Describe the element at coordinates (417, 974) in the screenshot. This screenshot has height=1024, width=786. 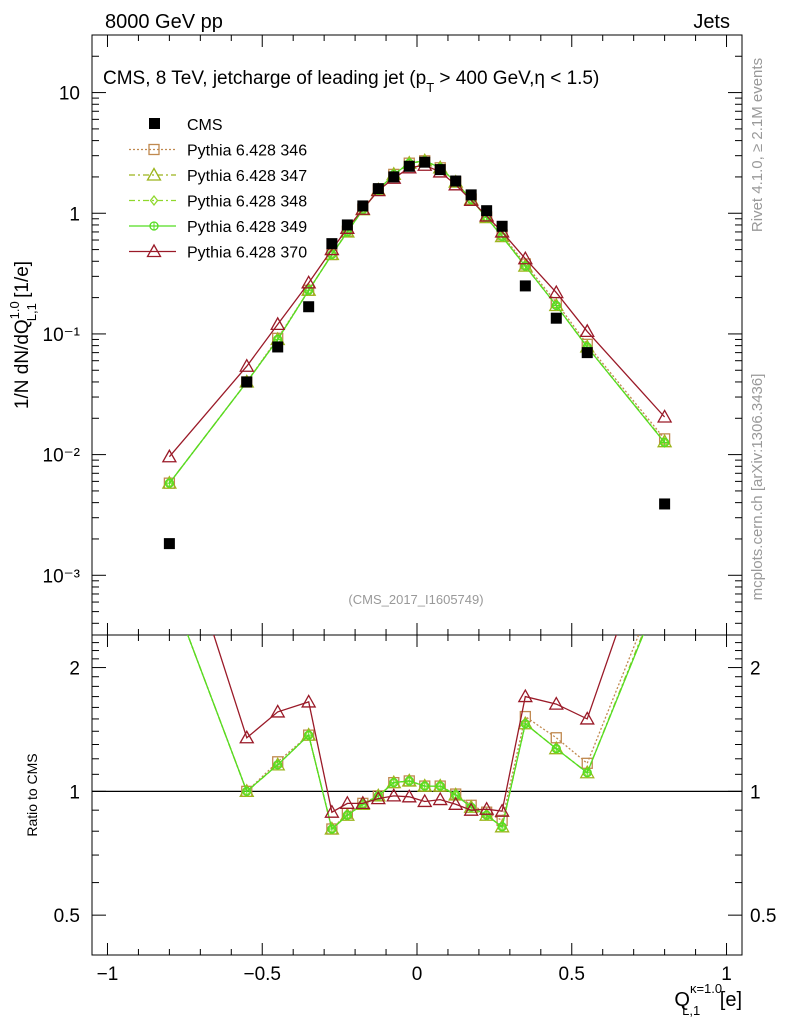
I see `x-tick-label: 0` at that location.